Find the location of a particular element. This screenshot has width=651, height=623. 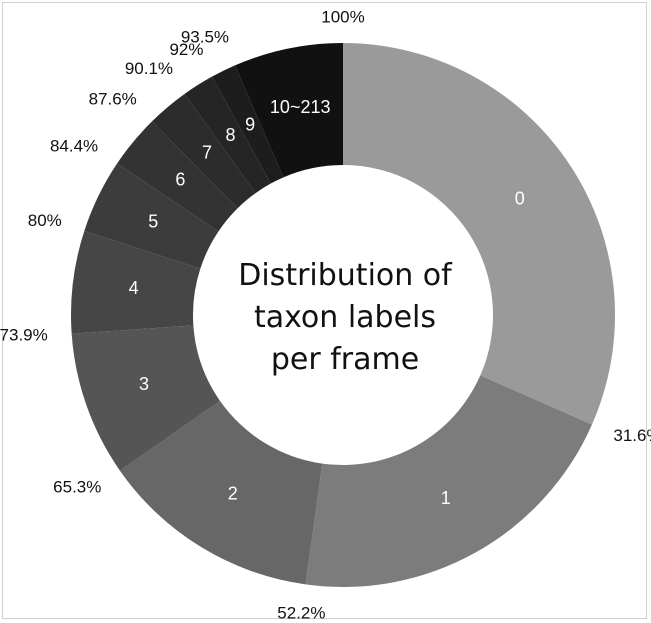

slice-label-4: 4 is located at coordinates (134, 288).